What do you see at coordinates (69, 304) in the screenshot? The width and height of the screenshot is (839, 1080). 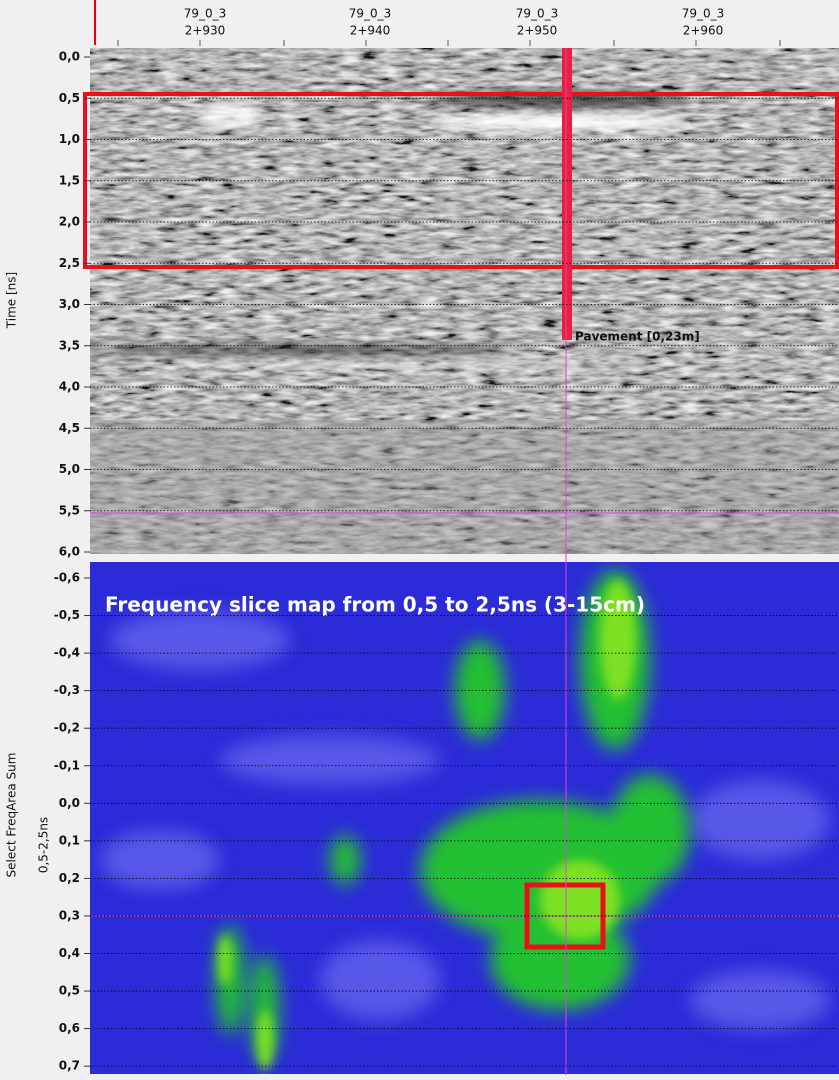 I see `y-tick-label: 3,0` at bounding box center [69, 304].